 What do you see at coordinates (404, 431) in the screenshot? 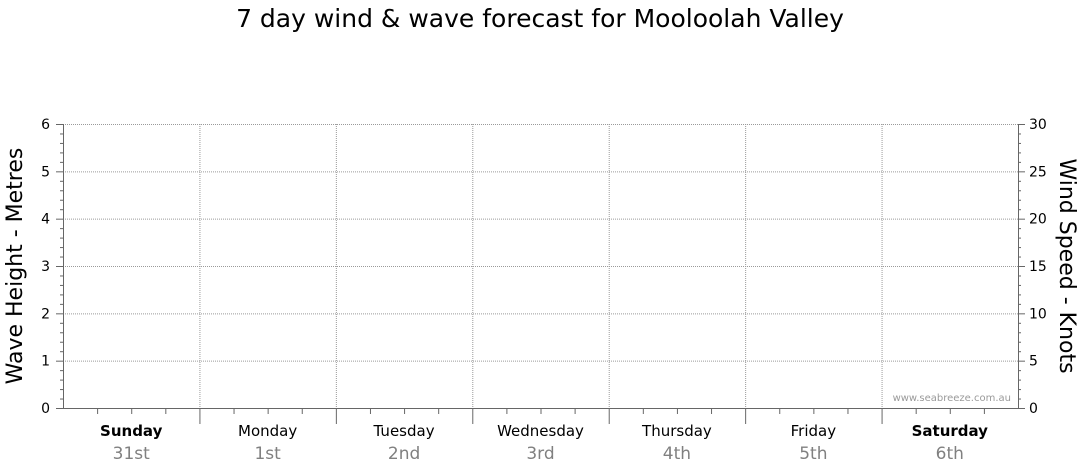
I see `day-label: Tuesday` at bounding box center [404, 431].